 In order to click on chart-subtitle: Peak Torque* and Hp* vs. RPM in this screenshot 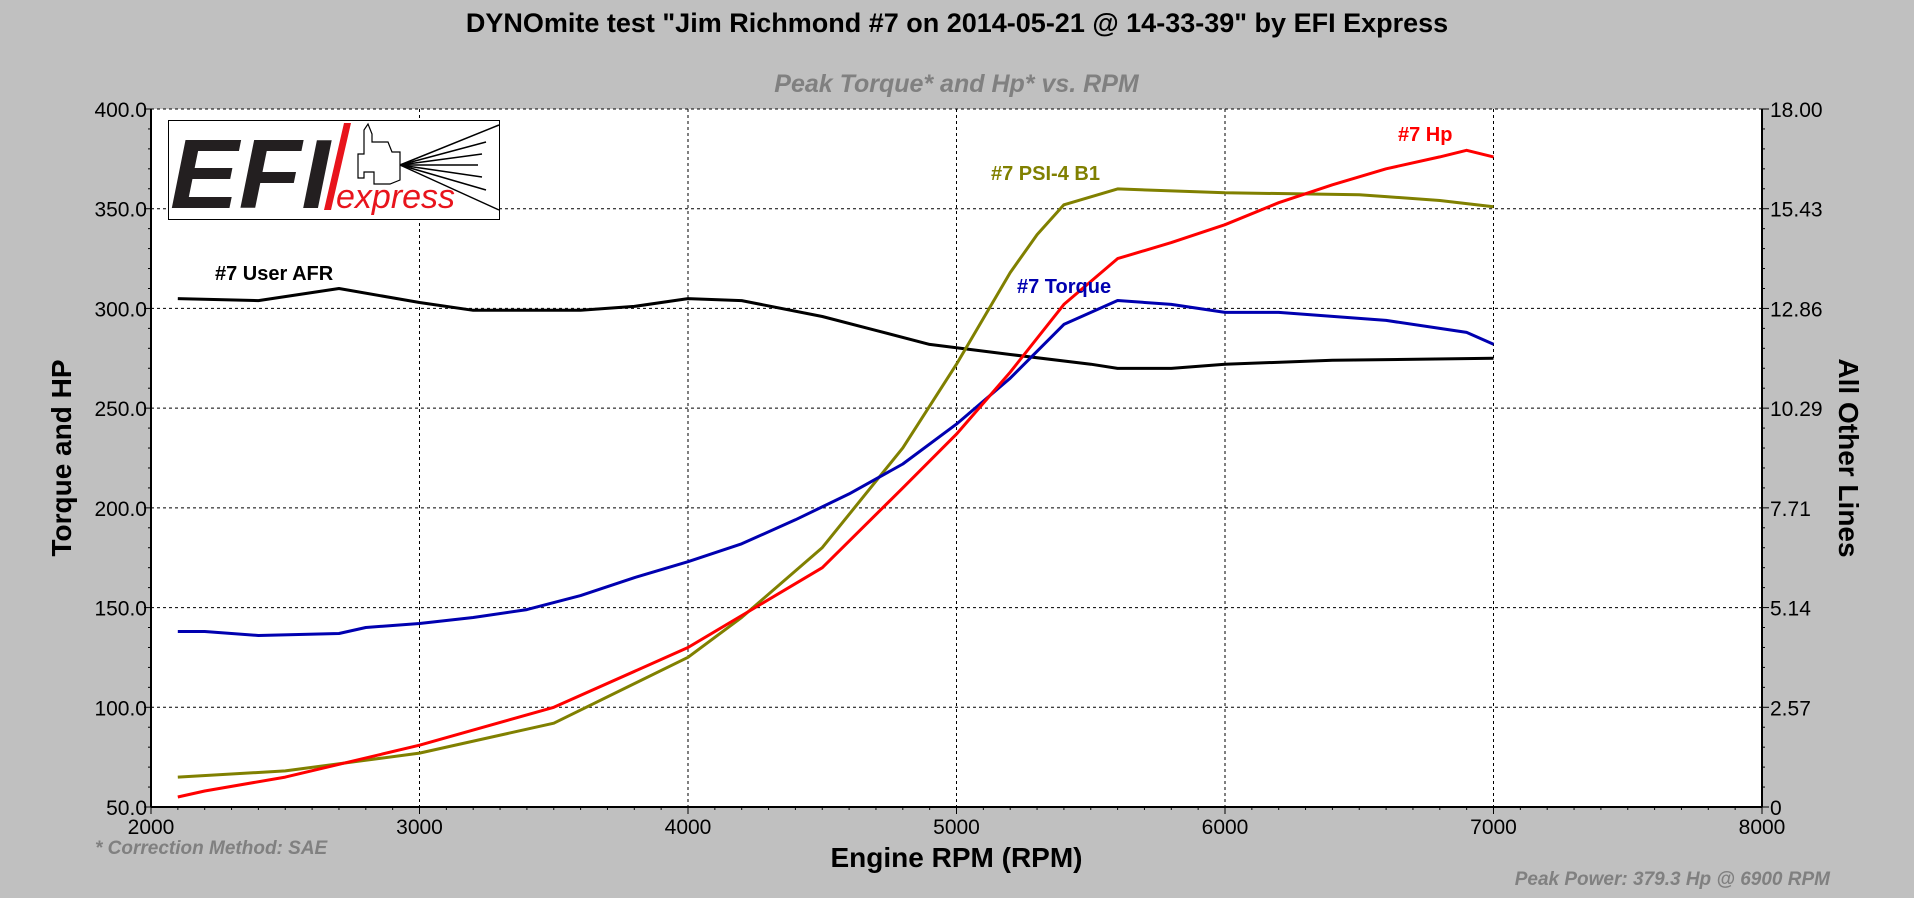, I will do `click(956, 84)`.